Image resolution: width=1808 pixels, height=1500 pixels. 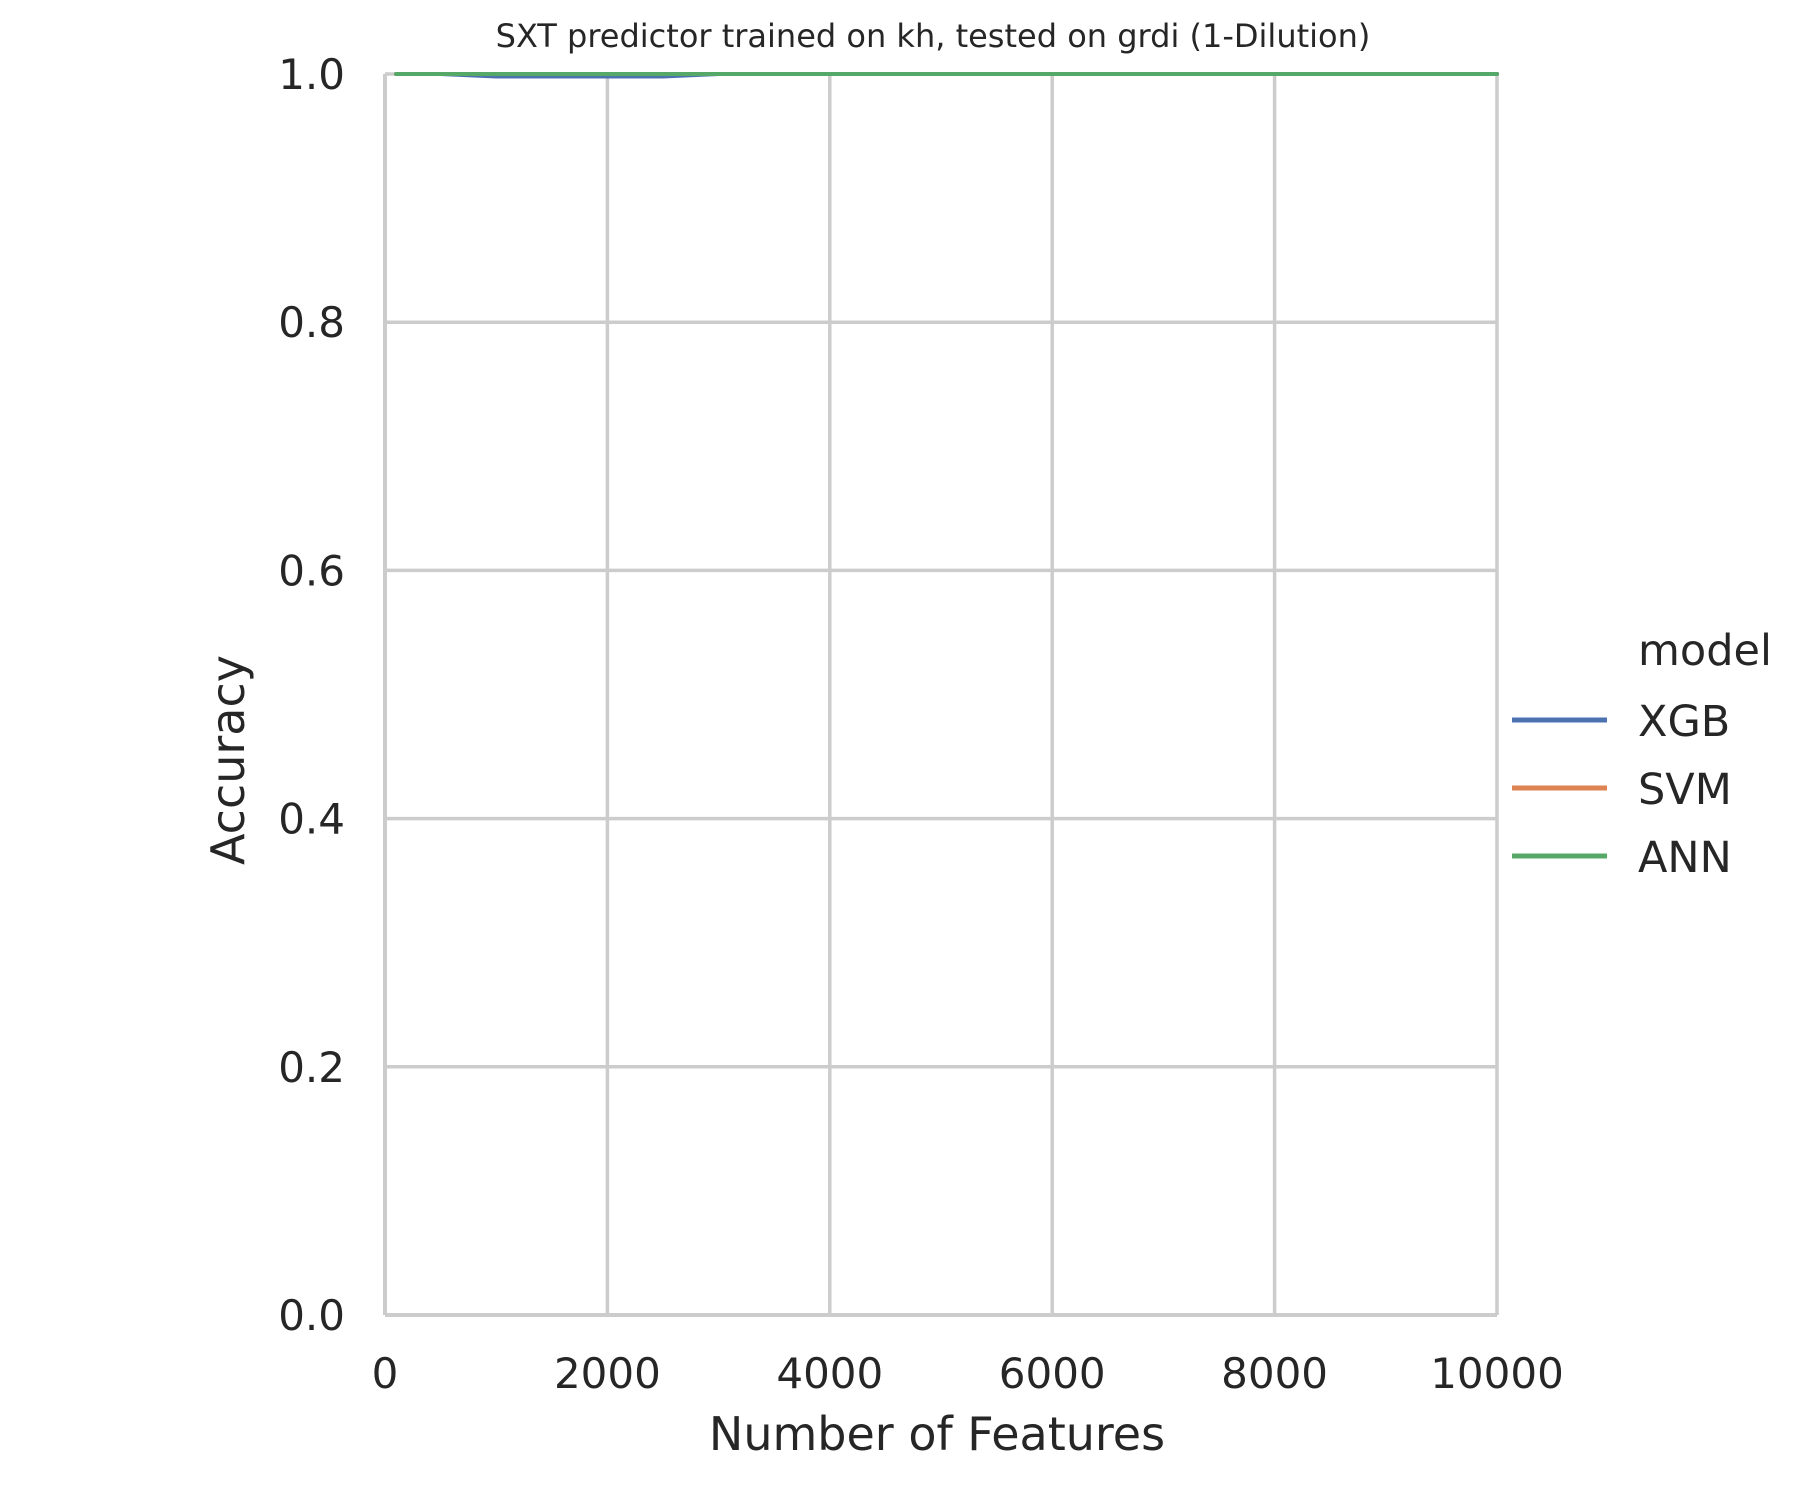 What do you see at coordinates (1685, 790) in the screenshot?
I see `legend-label-svm: SVM` at bounding box center [1685, 790].